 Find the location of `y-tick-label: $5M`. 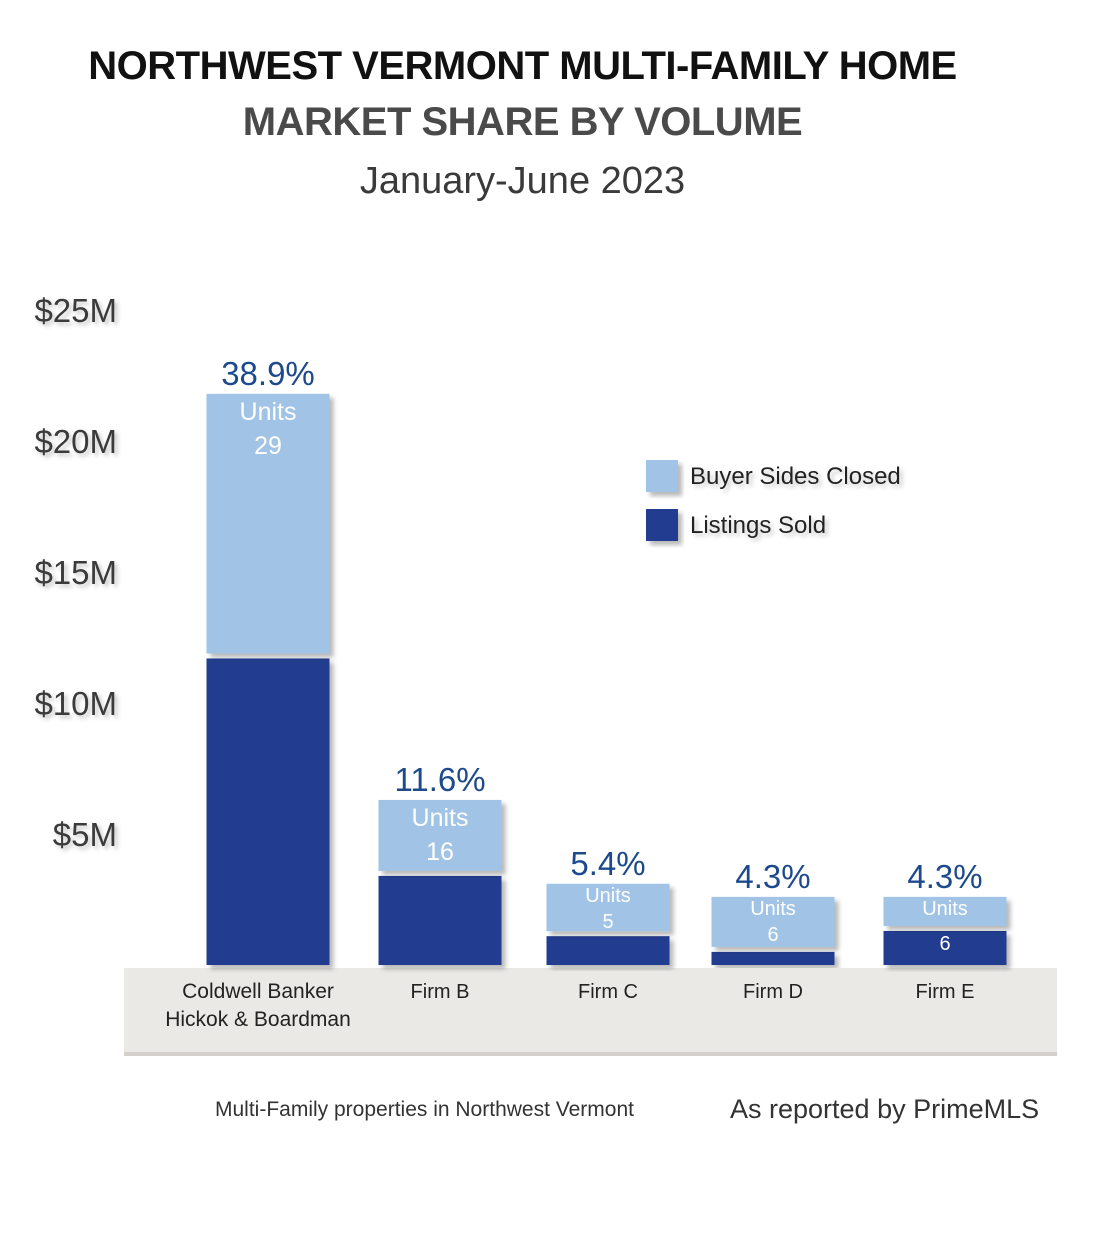

y-tick-label: $5M is located at coordinates (85, 834).